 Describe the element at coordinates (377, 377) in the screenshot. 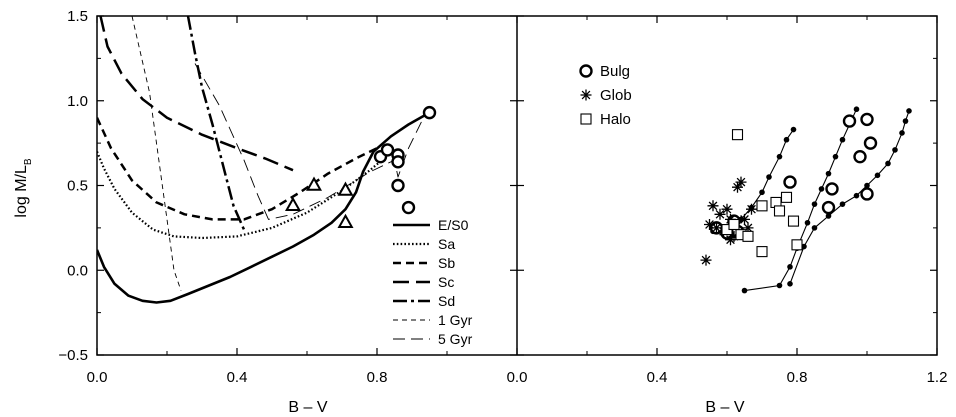

I see `left-x-tick-label: 0.8` at that location.